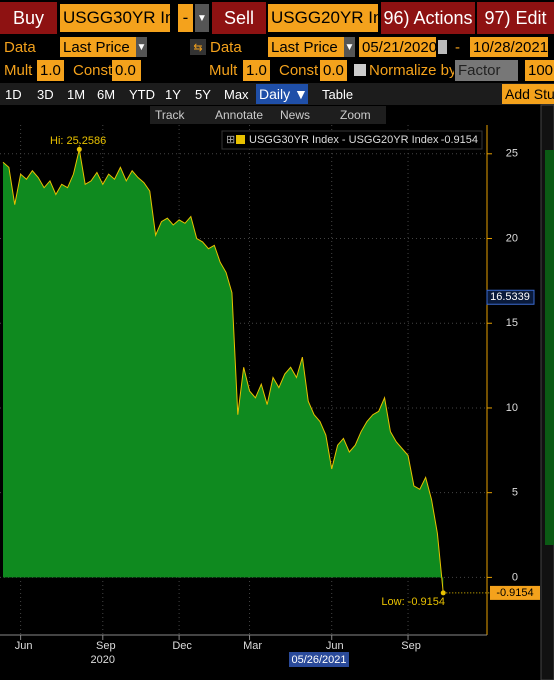 The image size is (554, 680). Describe the element at coordinates (338, 94) in the screenshot. I see `table-button: Table` at that location.